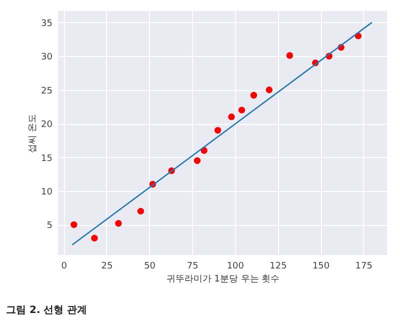 This screenshot has width=400, height=323. What do you see at coordinates (235, 267) in the screenshot?
I see `x-tick-label: 100` at bounding box center [235, 267].